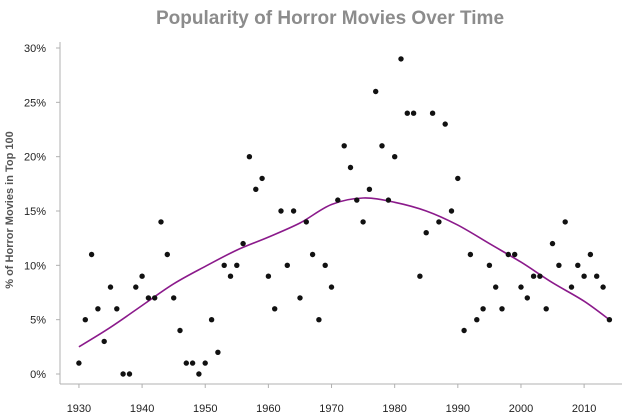 This screenshot has width=640, height=420. I want to click on x-tick-label: 1930, so click(79, 409).